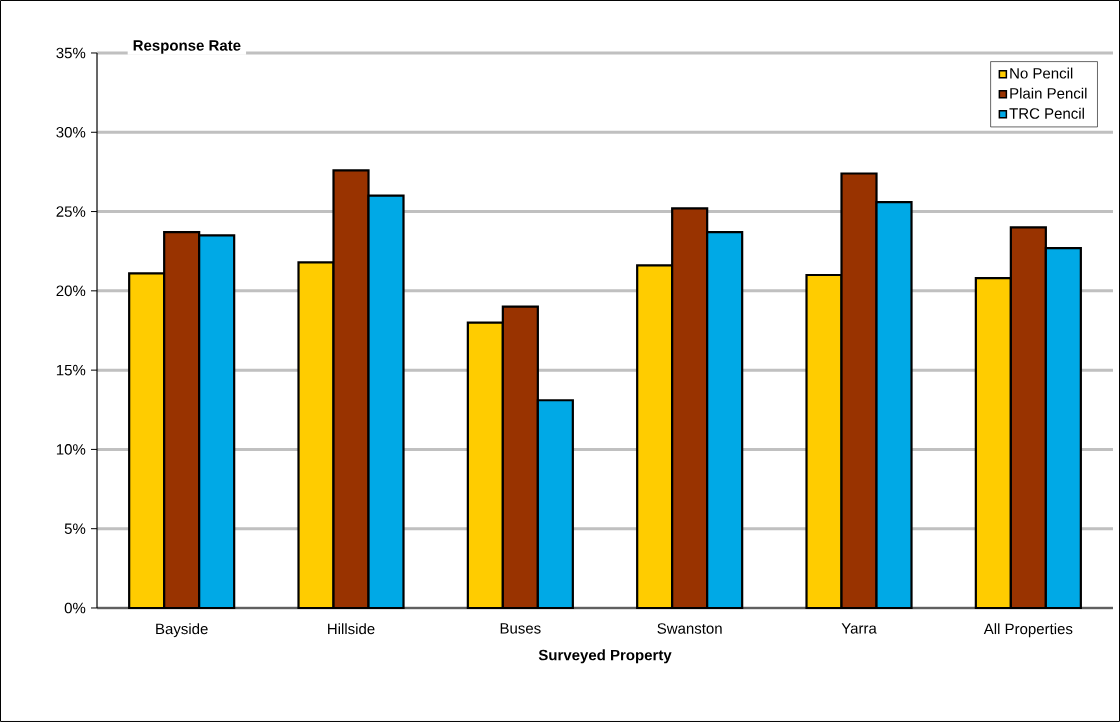  Describe the element at coordinates (689, 628) in the screenshot. I see `x-tick-label: Swanston` at that location.